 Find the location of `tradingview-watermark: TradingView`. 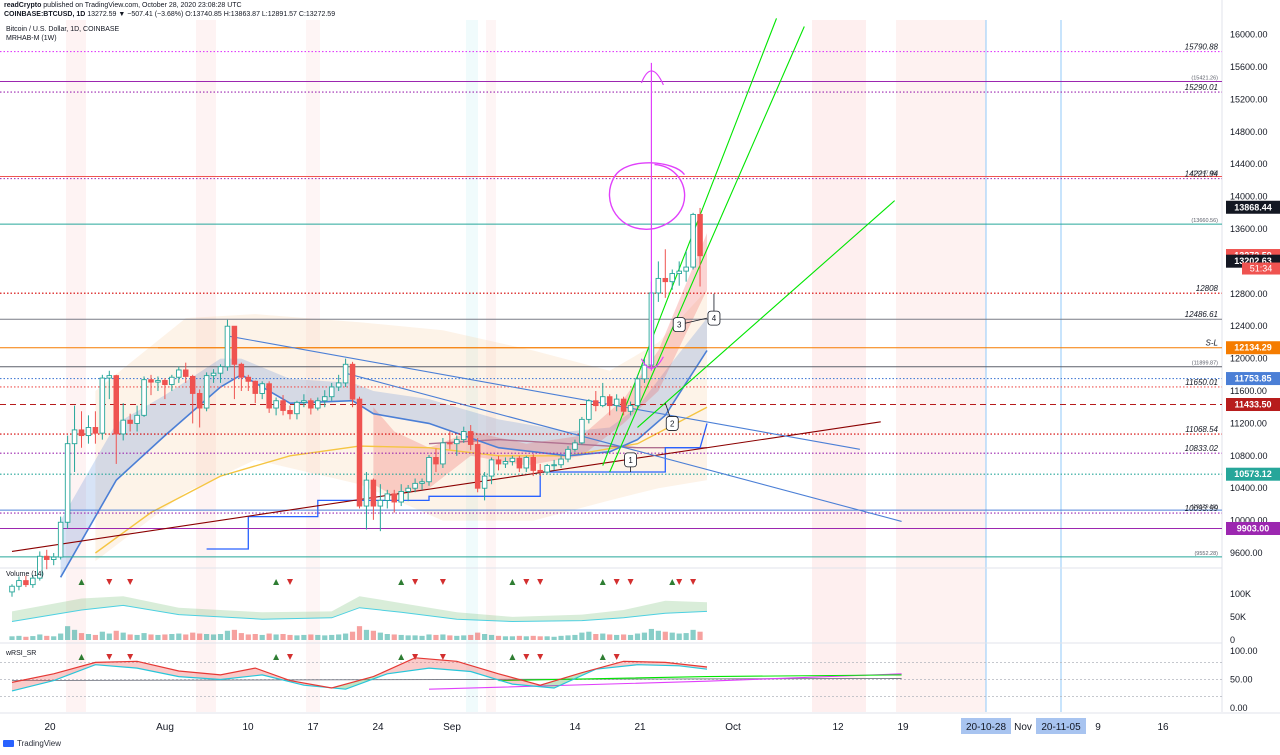

tradingview-watermark: TradingView is located at coordinates (32, 743).